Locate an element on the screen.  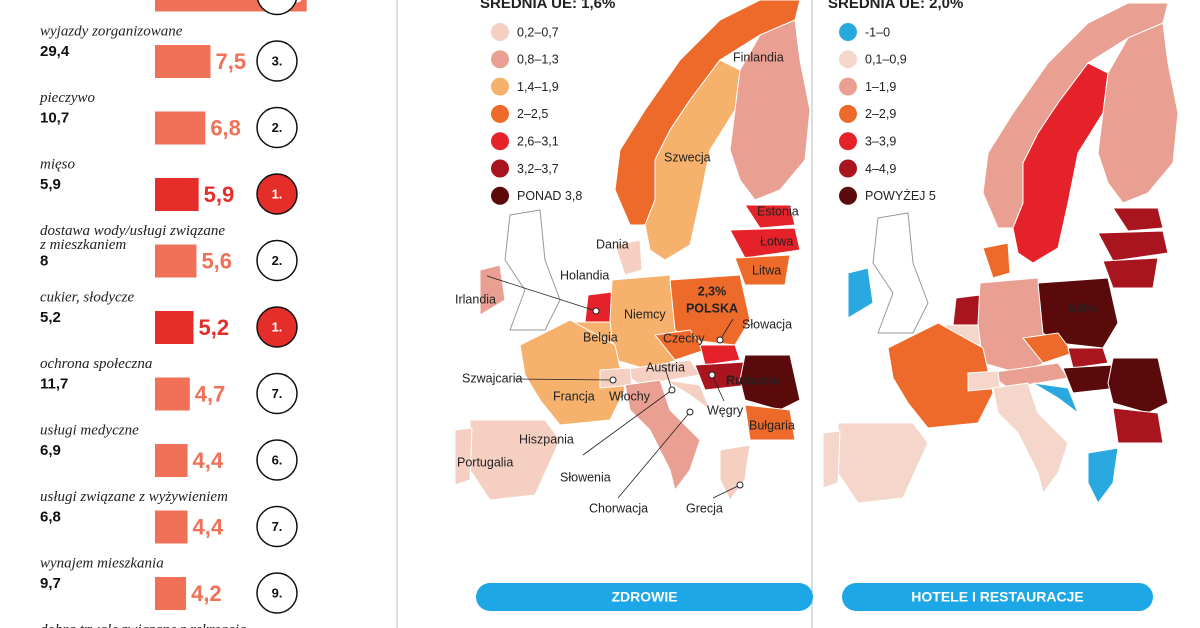
legend-label: 0,2–0,7 is located at coordinates (538, 32).